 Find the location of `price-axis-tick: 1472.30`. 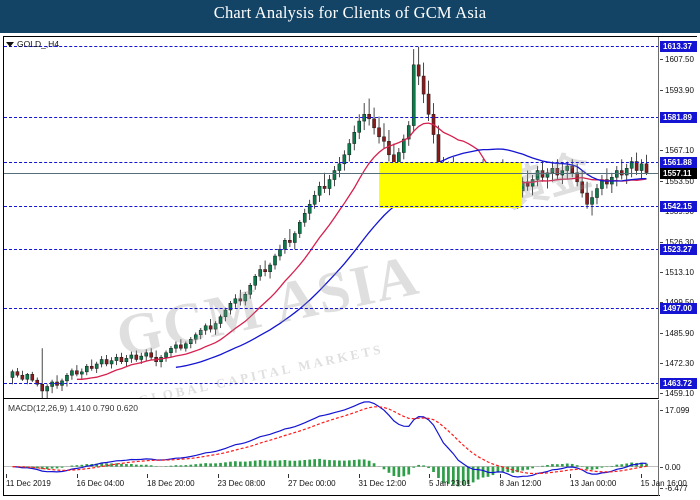

price-axis-tick: 1472.30 is located at coordinates (678, 363).